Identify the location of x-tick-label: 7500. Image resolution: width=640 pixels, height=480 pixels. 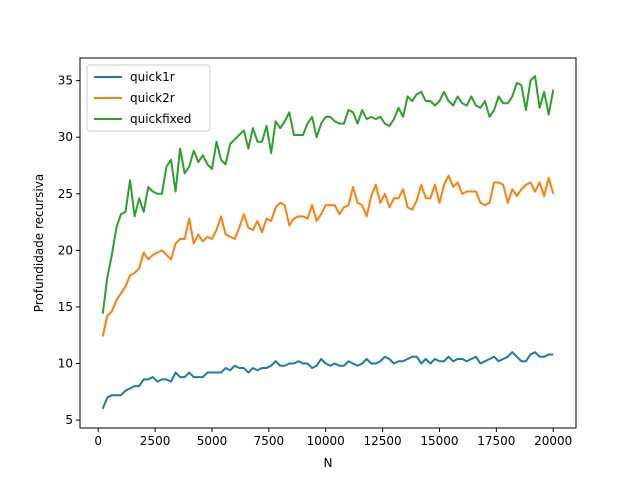
(269, 441).